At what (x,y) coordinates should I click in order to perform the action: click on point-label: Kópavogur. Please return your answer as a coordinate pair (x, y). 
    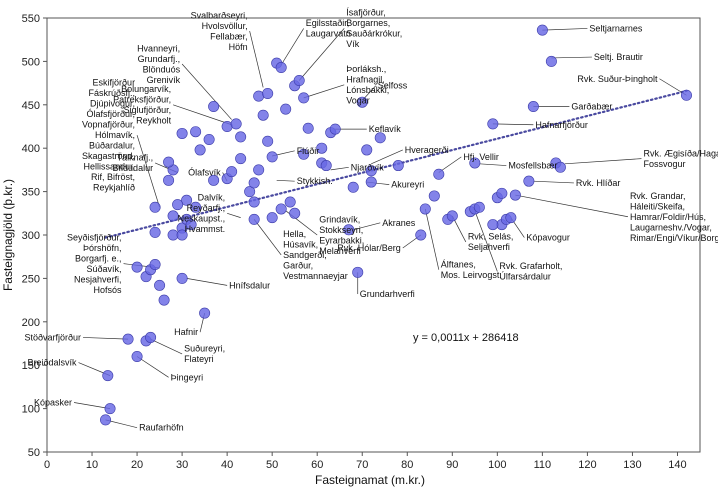
    Looking at the image, I should click on (548, 238).